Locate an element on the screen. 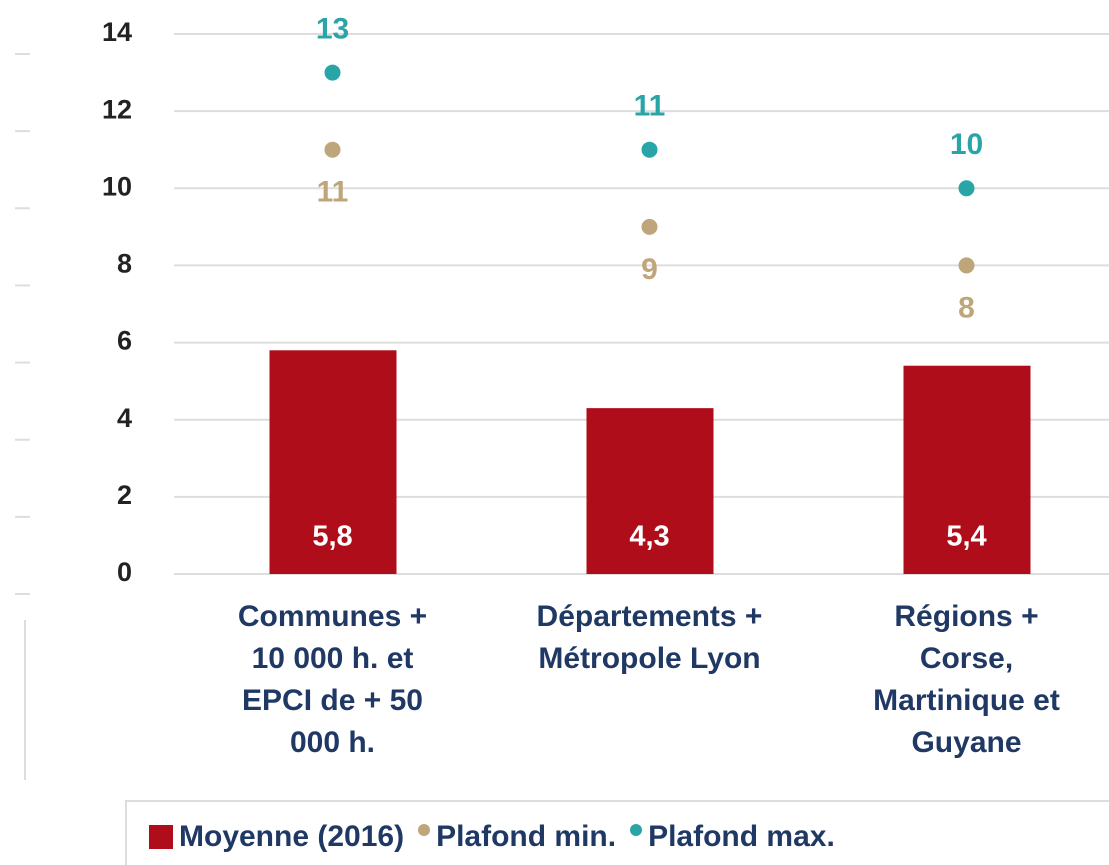 Image resolution: width=1109 pixels, height=865 pixels. bar-label: 5,4 is located at coordinates (966, 537).